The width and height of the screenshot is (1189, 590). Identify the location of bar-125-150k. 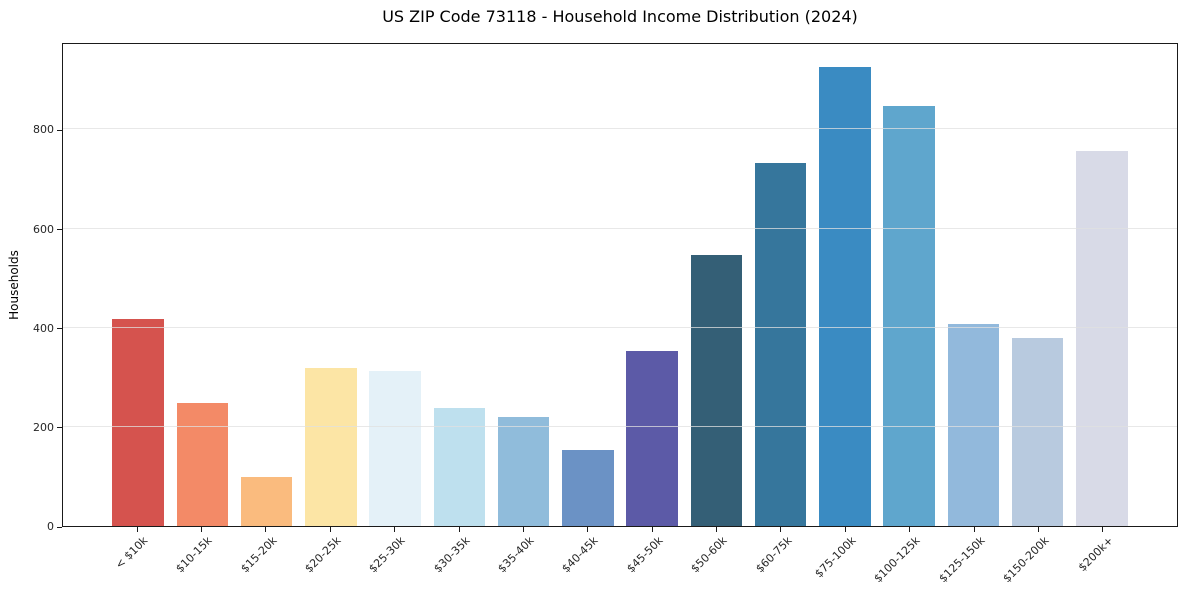
(973, 424).